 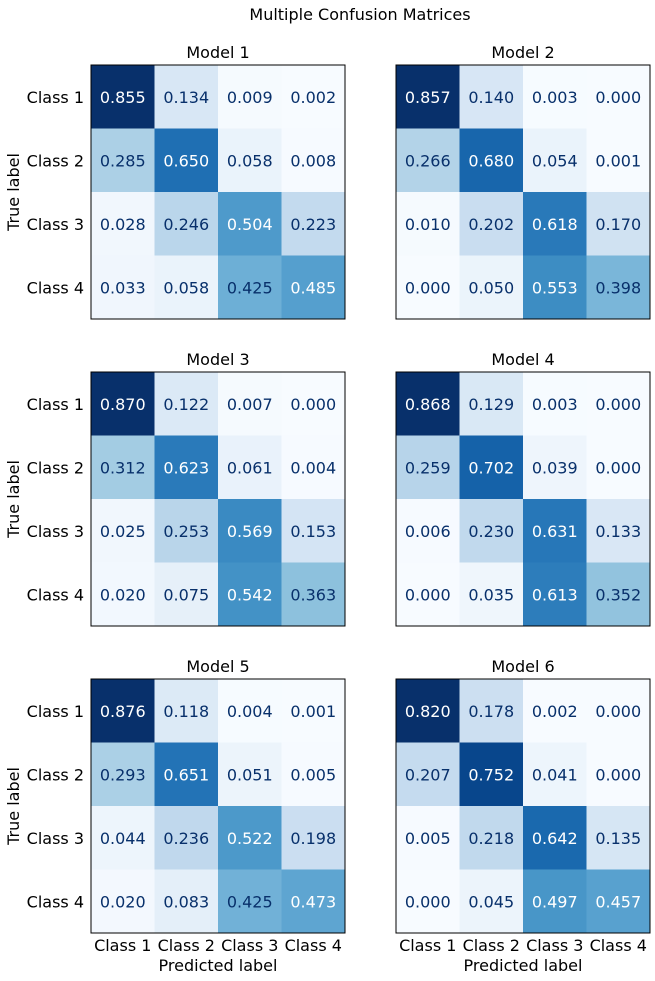 I want to click on panel-title: Model 3, so click(x=217, y=359).